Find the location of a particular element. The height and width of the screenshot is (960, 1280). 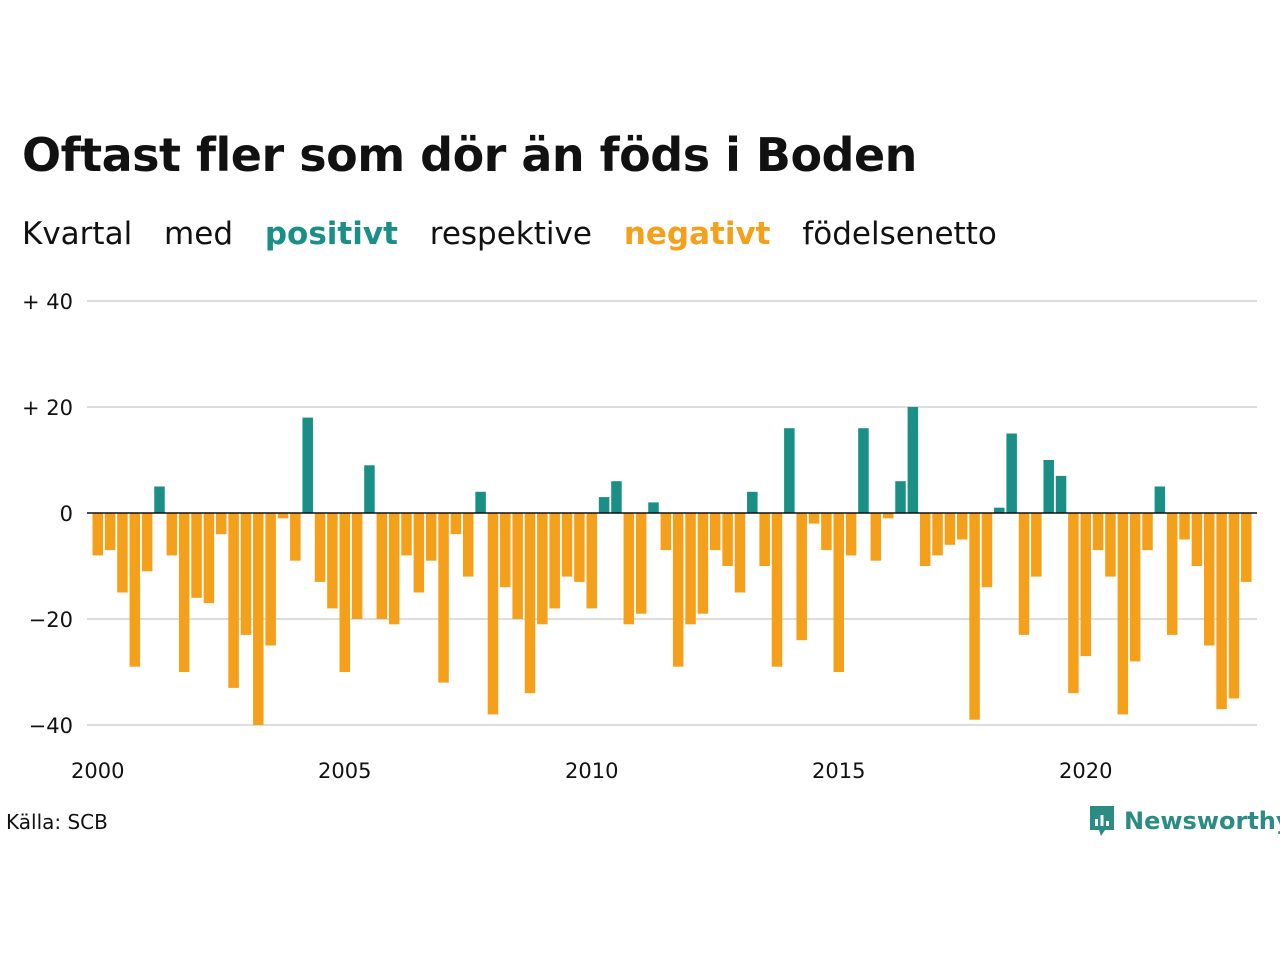

subtitle-text-med: med is located at coordinates (198, 234).